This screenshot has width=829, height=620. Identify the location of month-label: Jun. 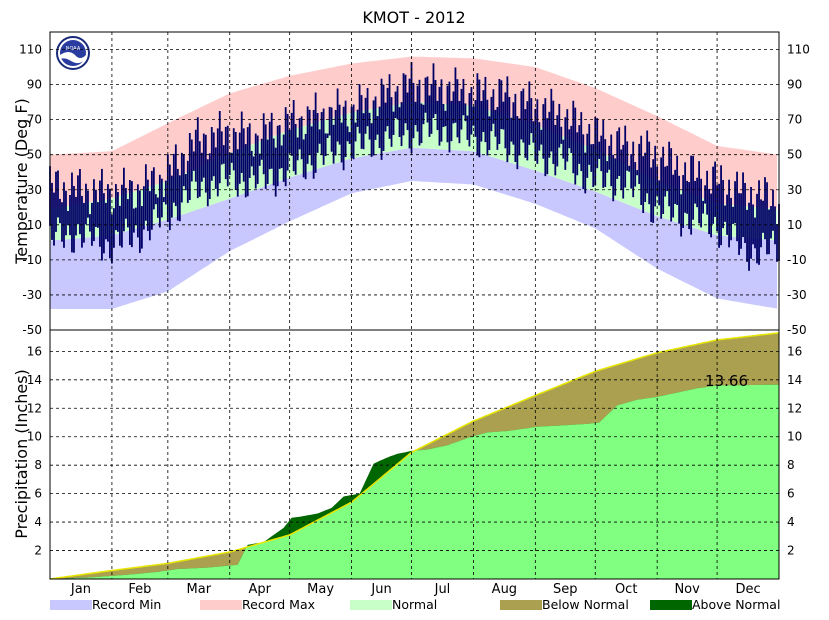
(380, 589).